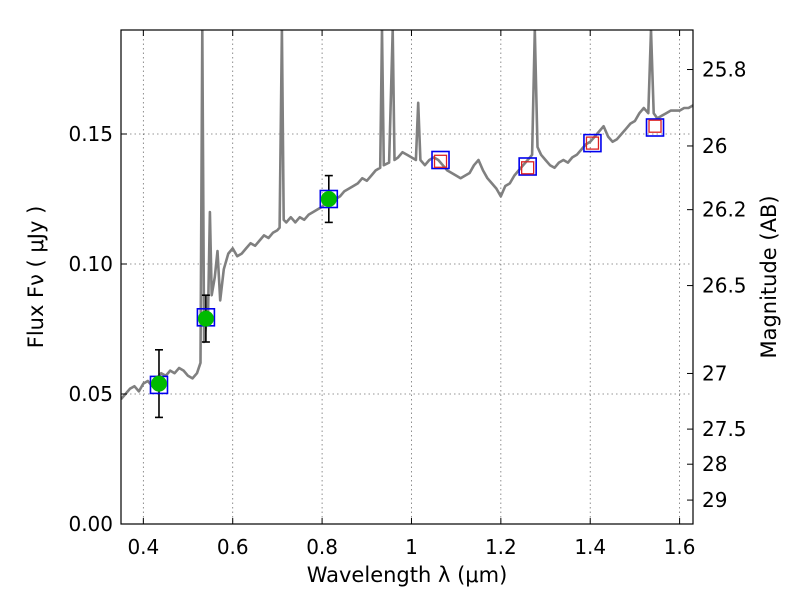 This screenshot has height=600, width=800. What do you see at coordinates (90, 394) in the screenshot?
I see `y-tick-label: 0.05` at bounding box center [90, 394].